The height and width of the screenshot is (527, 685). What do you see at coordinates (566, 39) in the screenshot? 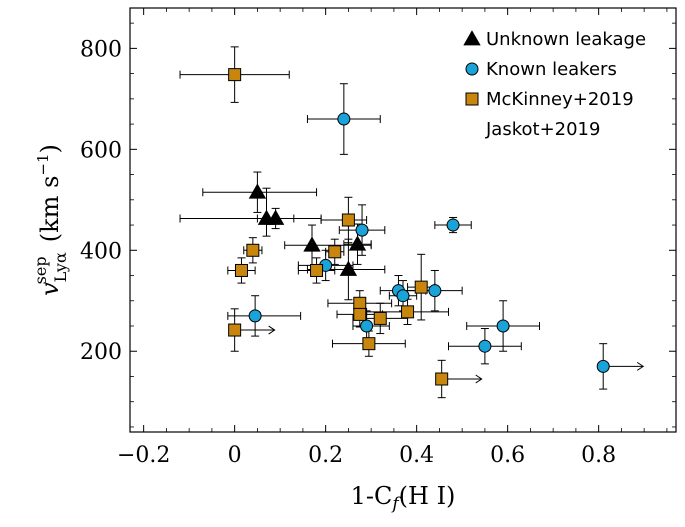
I see `legend-label: Unknown leakage` at bounding box center [566, 39].